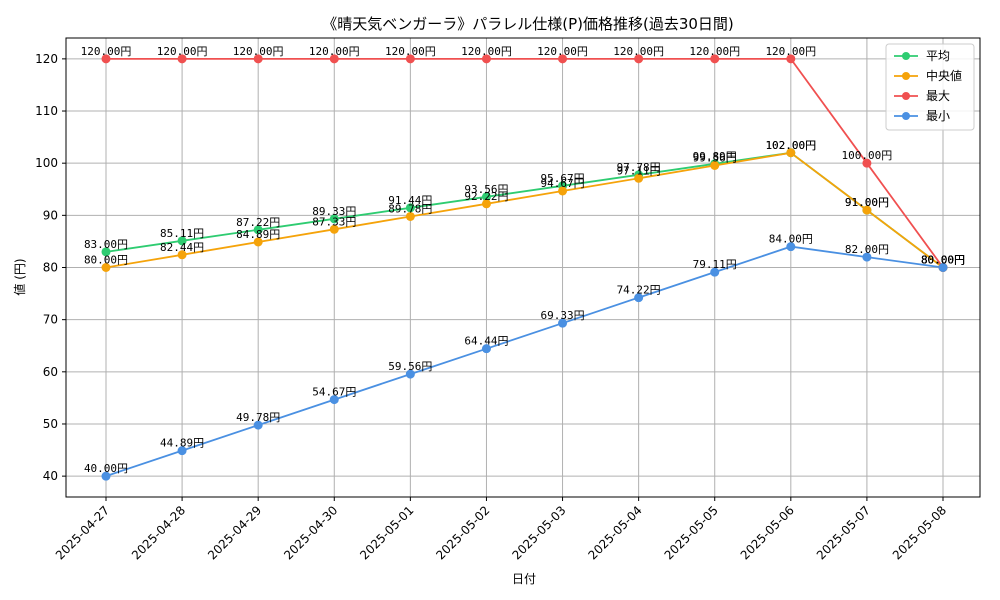 Image resolution: width=1000 pixels, height=600 pixels. What do you see at coordinates (562, 178) in the screenshot?
I see `data-label: 95.67円` at bounding box center [562, 178].